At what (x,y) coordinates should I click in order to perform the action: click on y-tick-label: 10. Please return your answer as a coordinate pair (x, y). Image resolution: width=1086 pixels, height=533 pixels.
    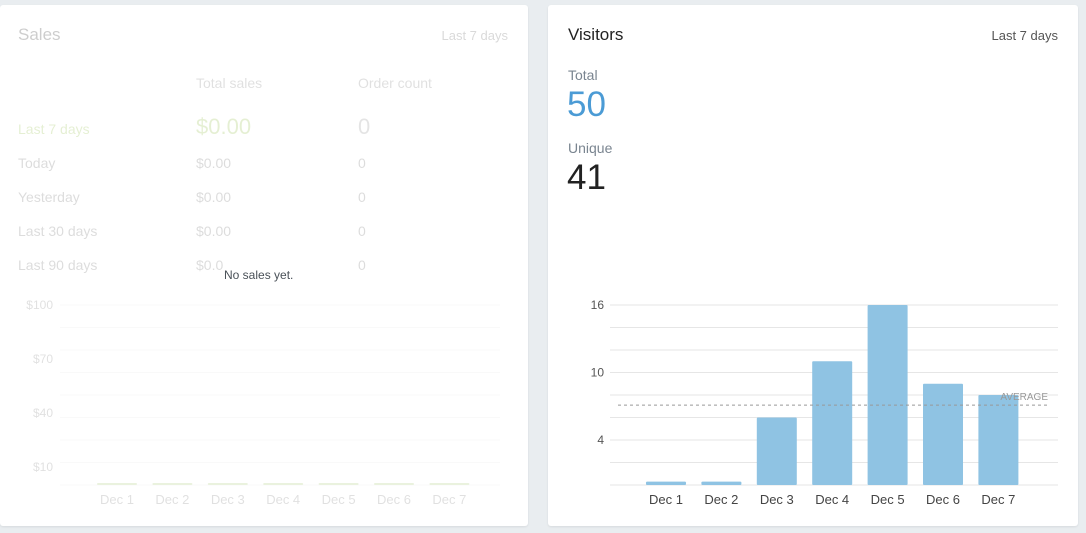
    Looking at the image, I should click on (598, 373).